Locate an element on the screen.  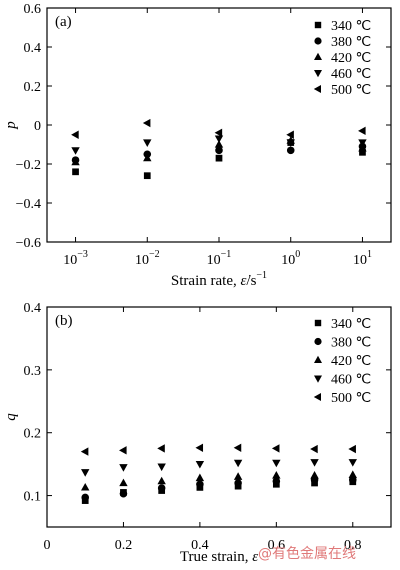
x-tick-label: 10⁰ is located at coordinates (290, 258).